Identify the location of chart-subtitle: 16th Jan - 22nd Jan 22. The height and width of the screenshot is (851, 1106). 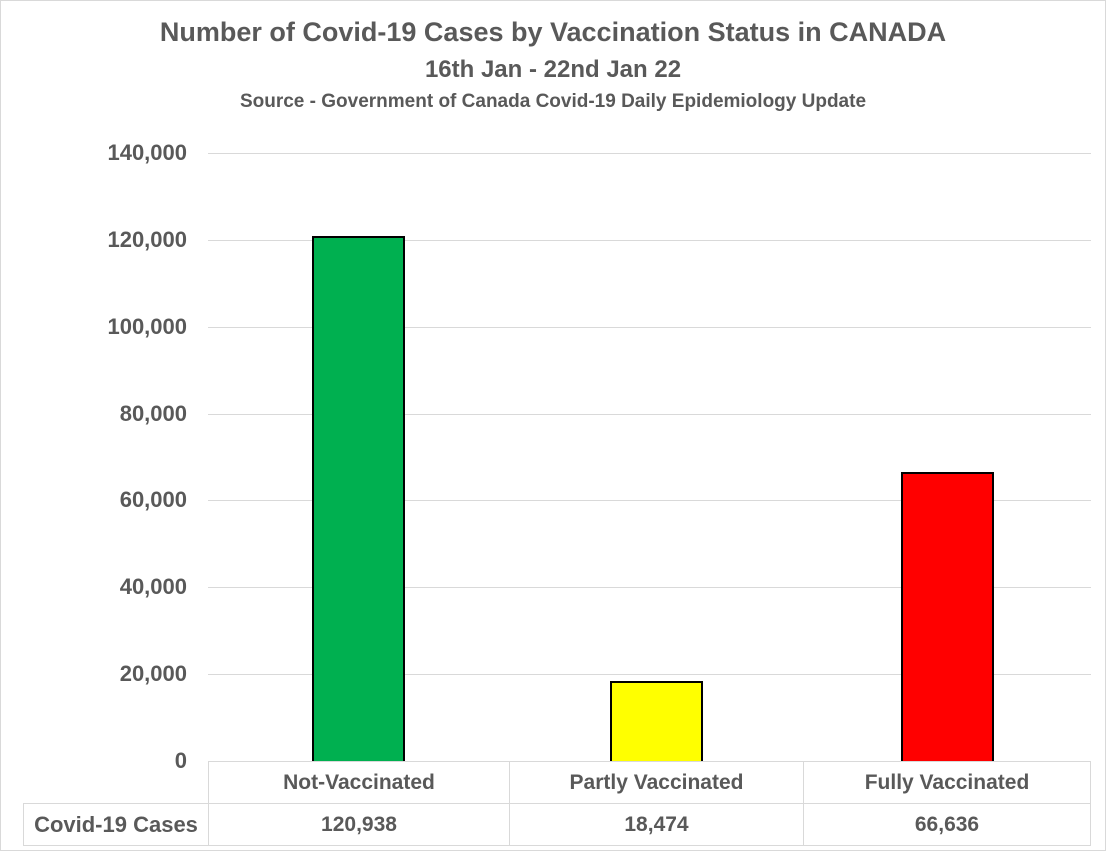
(553, 69).